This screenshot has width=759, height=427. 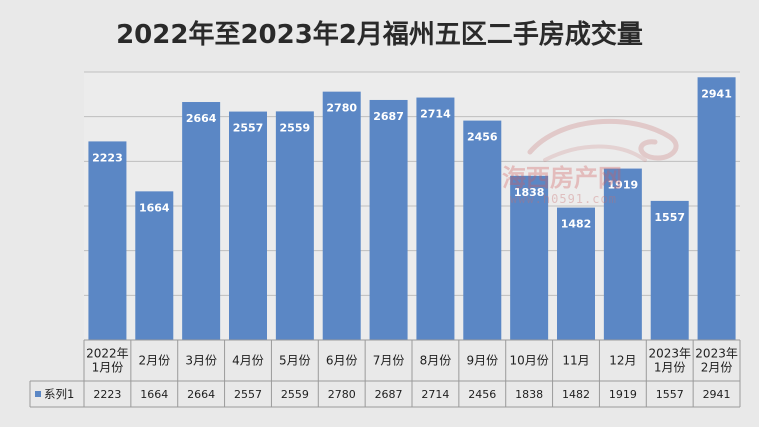 What do you see at coordinates (295, 127) in the screenshot?
I see `bar-data-label: 2559` at bounding box center [295, 127].